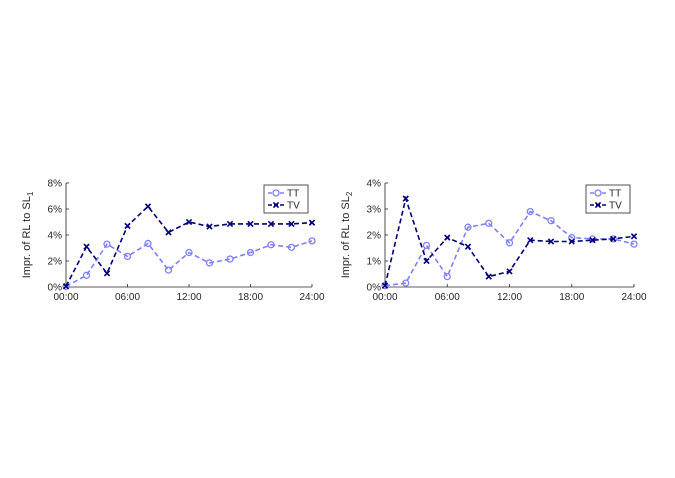 This screenshot has width=675, height=478. What do you see at coordinates (55, 210) in the screenshot?
I see `y-tick-label: 6%` at bounding box center [55, 210].